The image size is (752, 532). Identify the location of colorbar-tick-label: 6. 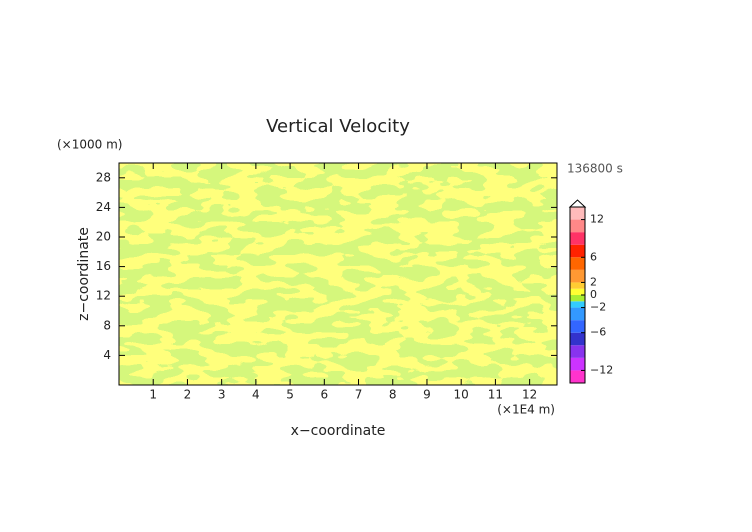
(593, 256).